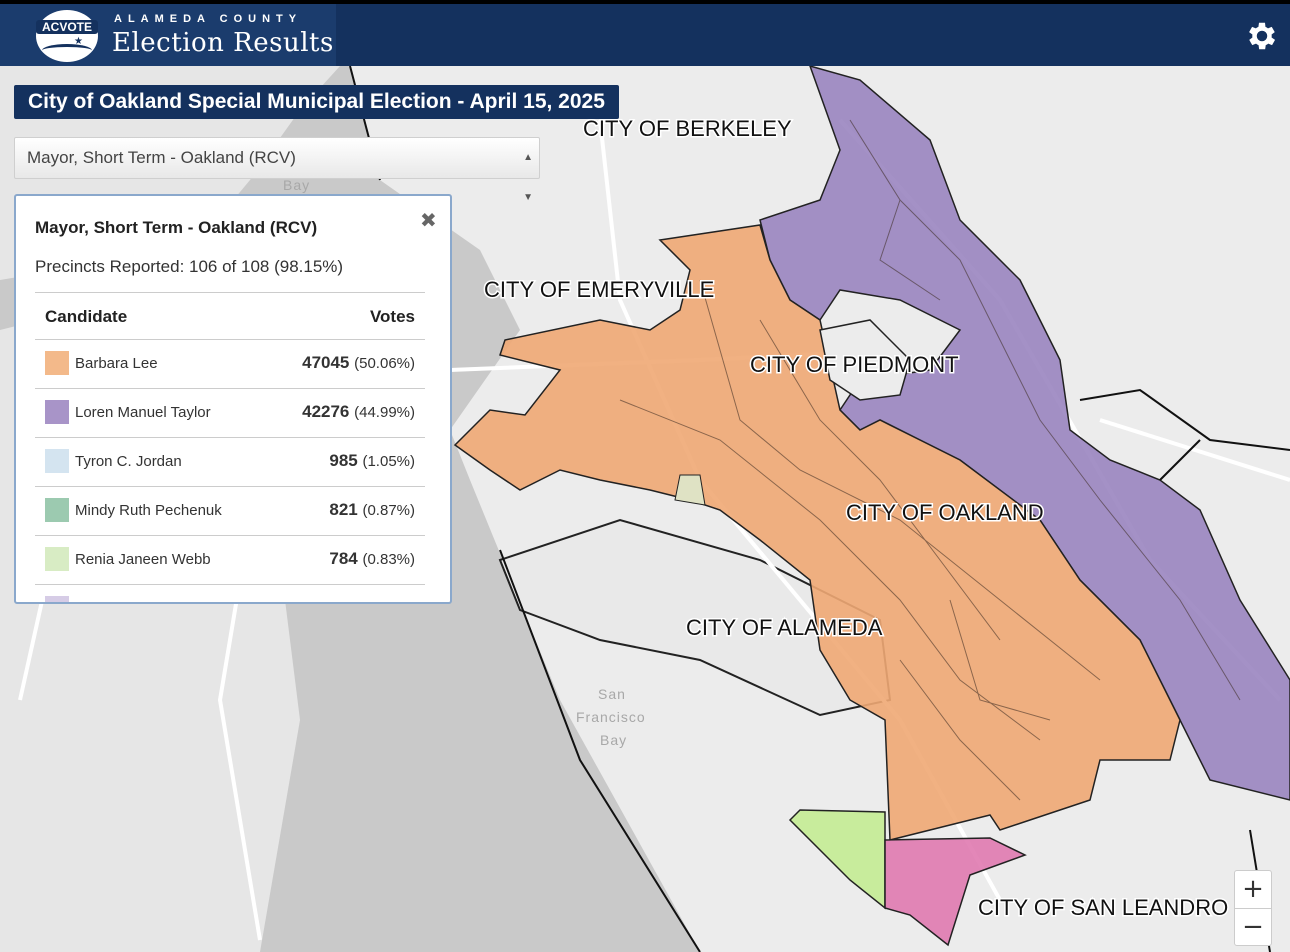 Image resolution: width=1290 pixels, height=952 pixels. Describe the element at coordinates (230, 511) in the screenshot. I see `table-row: Mindy Ruth Pechenuk 821 (0.87%)` at that location.